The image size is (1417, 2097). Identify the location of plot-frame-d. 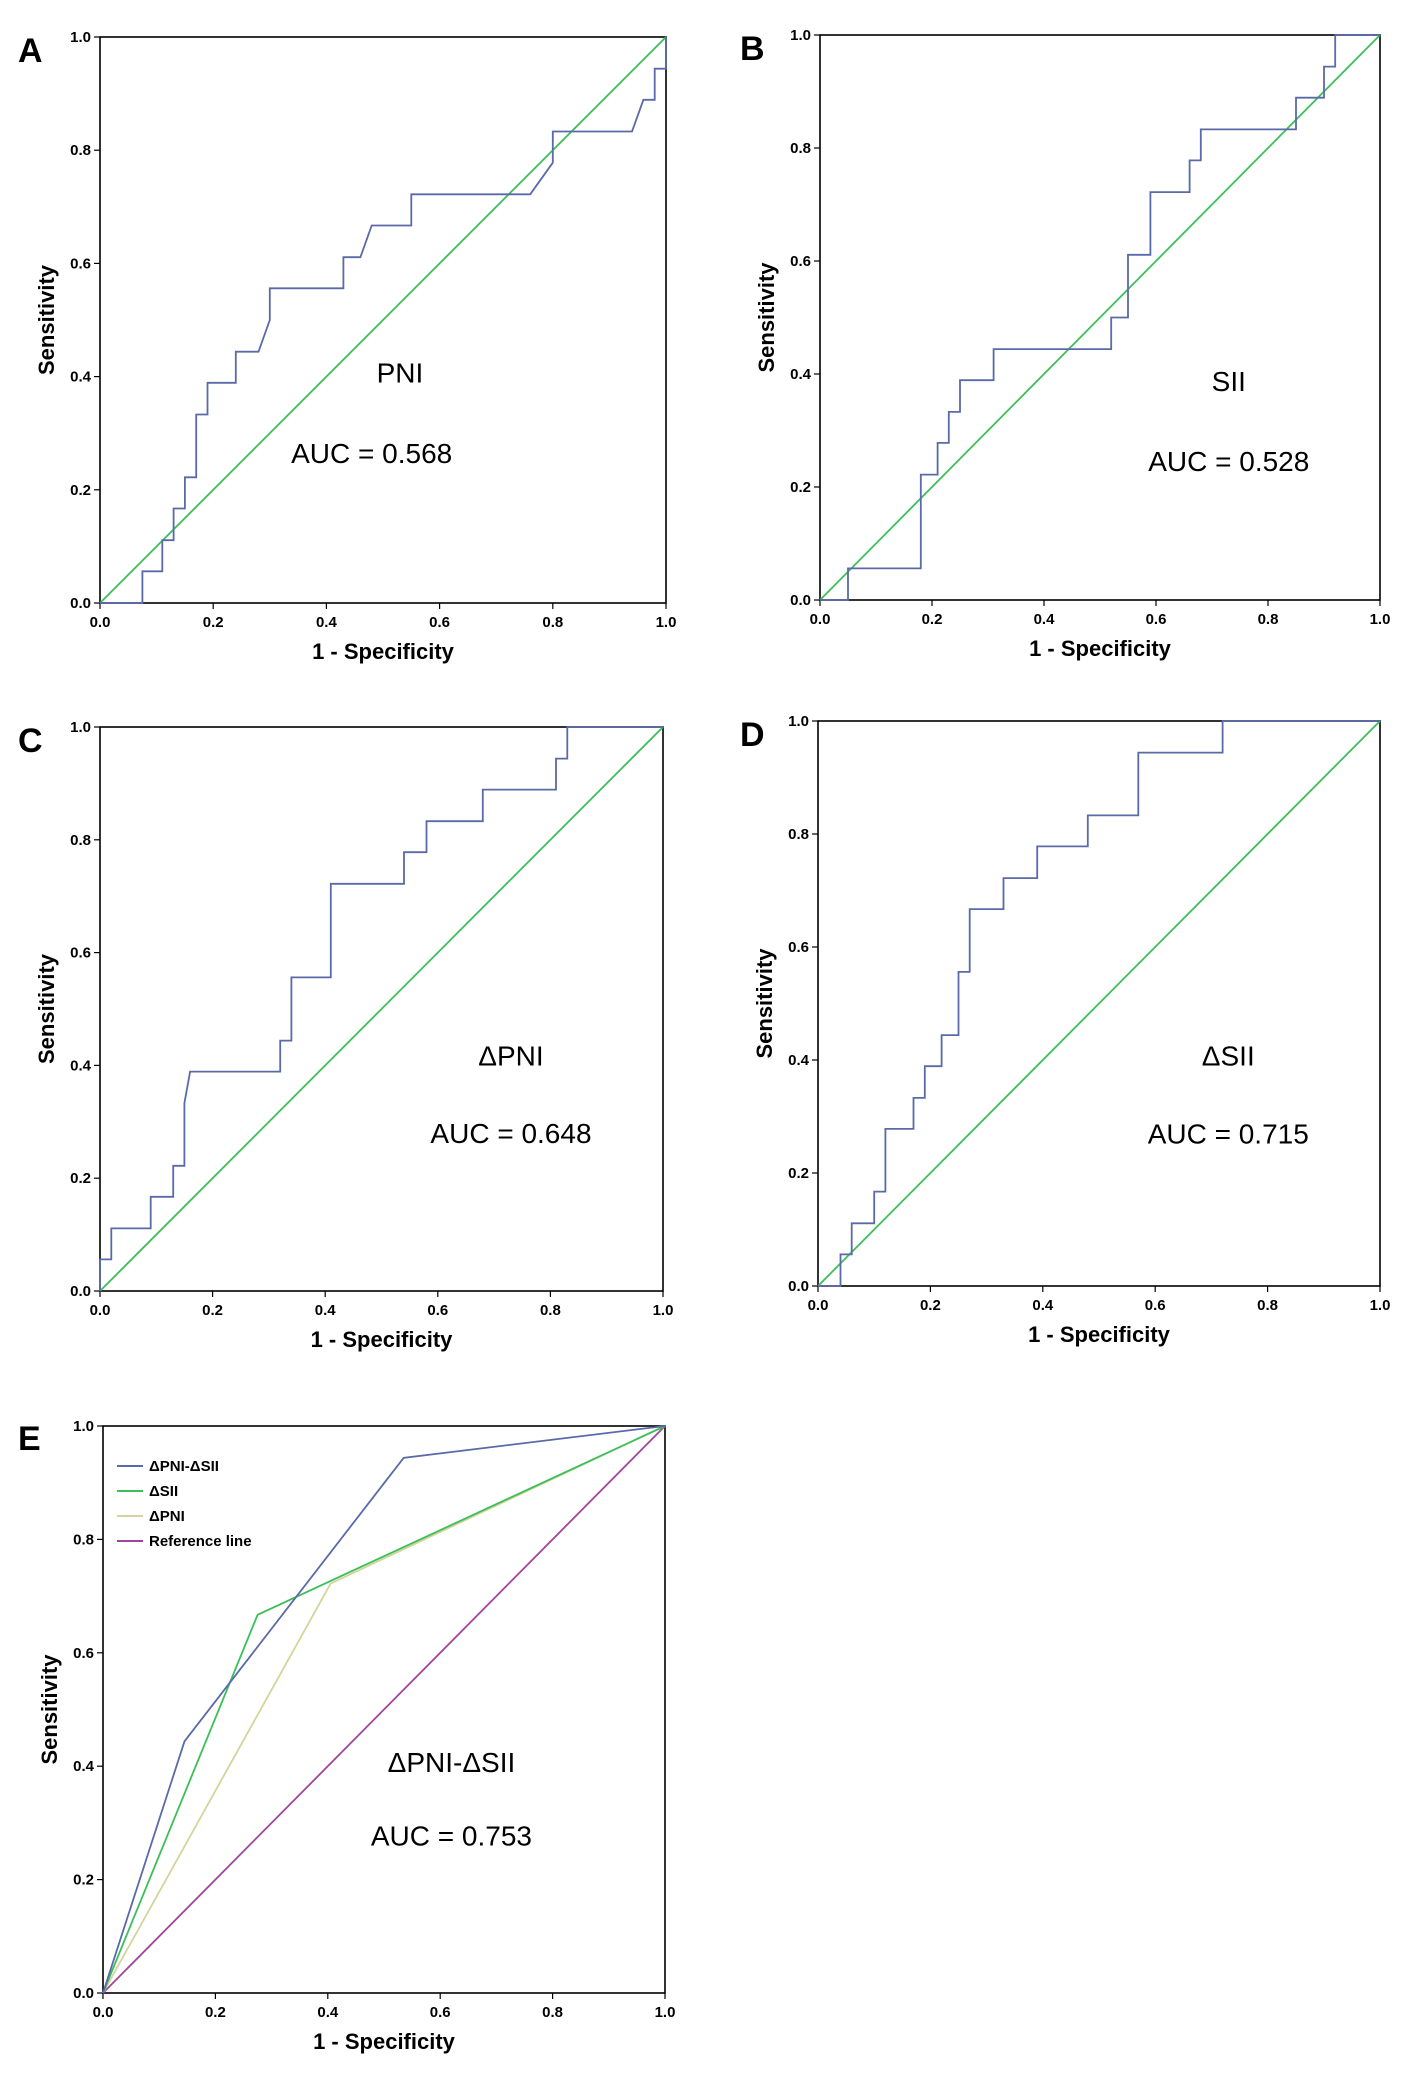
(1099, 1003).